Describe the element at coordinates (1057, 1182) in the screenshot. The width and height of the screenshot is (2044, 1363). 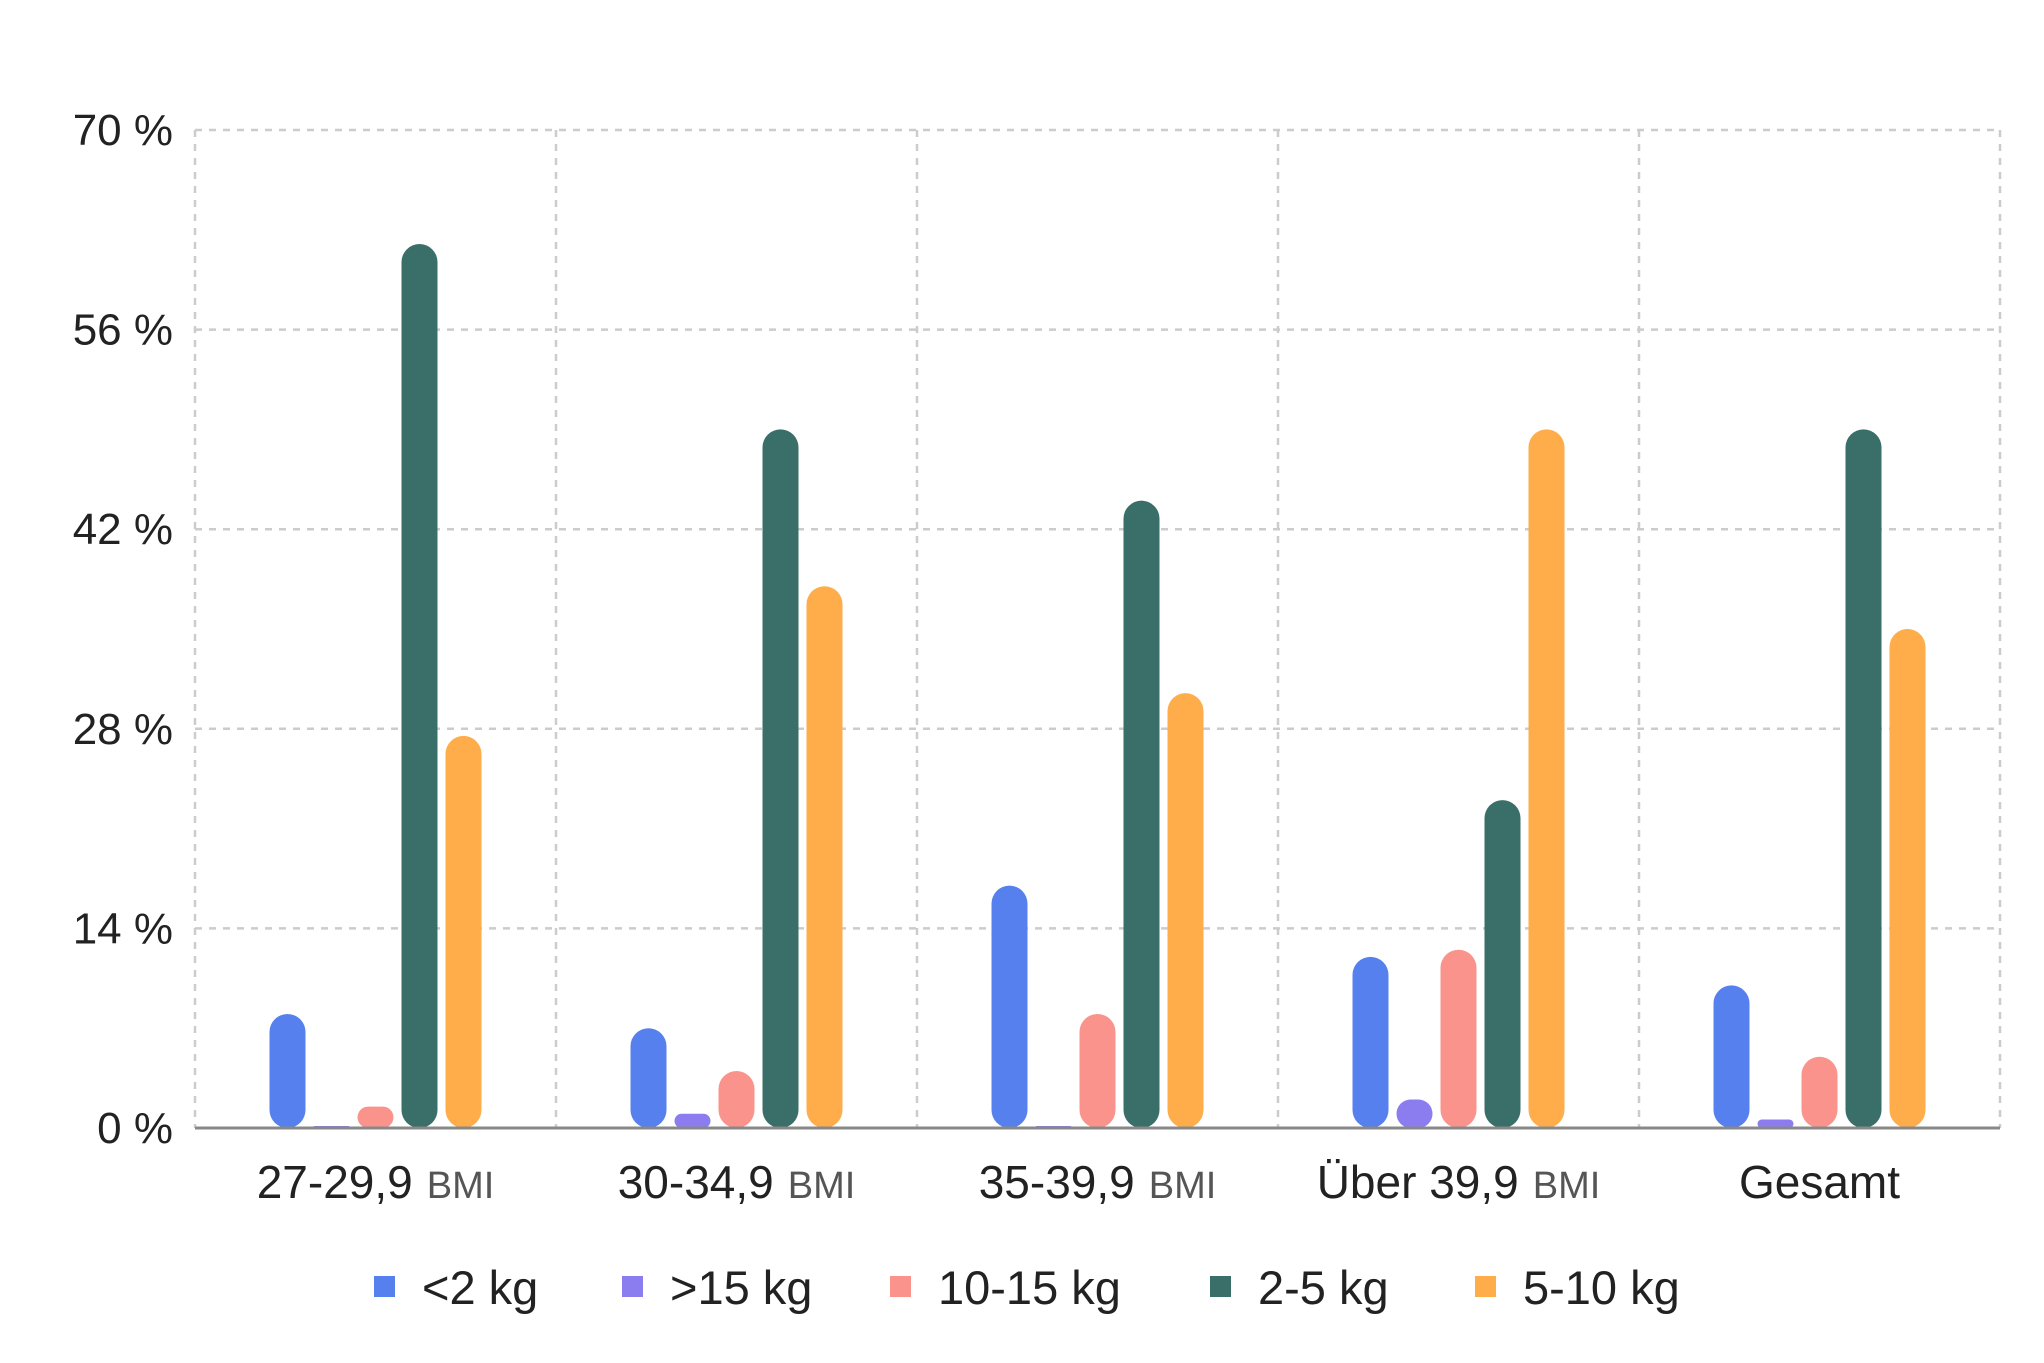
I see `x-tick-main: 35-39,9` at that location.